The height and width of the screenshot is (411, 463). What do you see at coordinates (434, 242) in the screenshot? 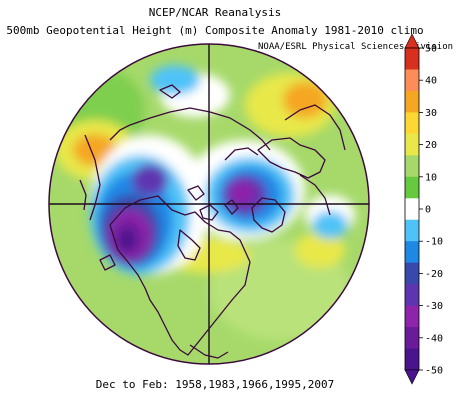
I see `colorbar-label: -10` at bounding box center [434, 242].